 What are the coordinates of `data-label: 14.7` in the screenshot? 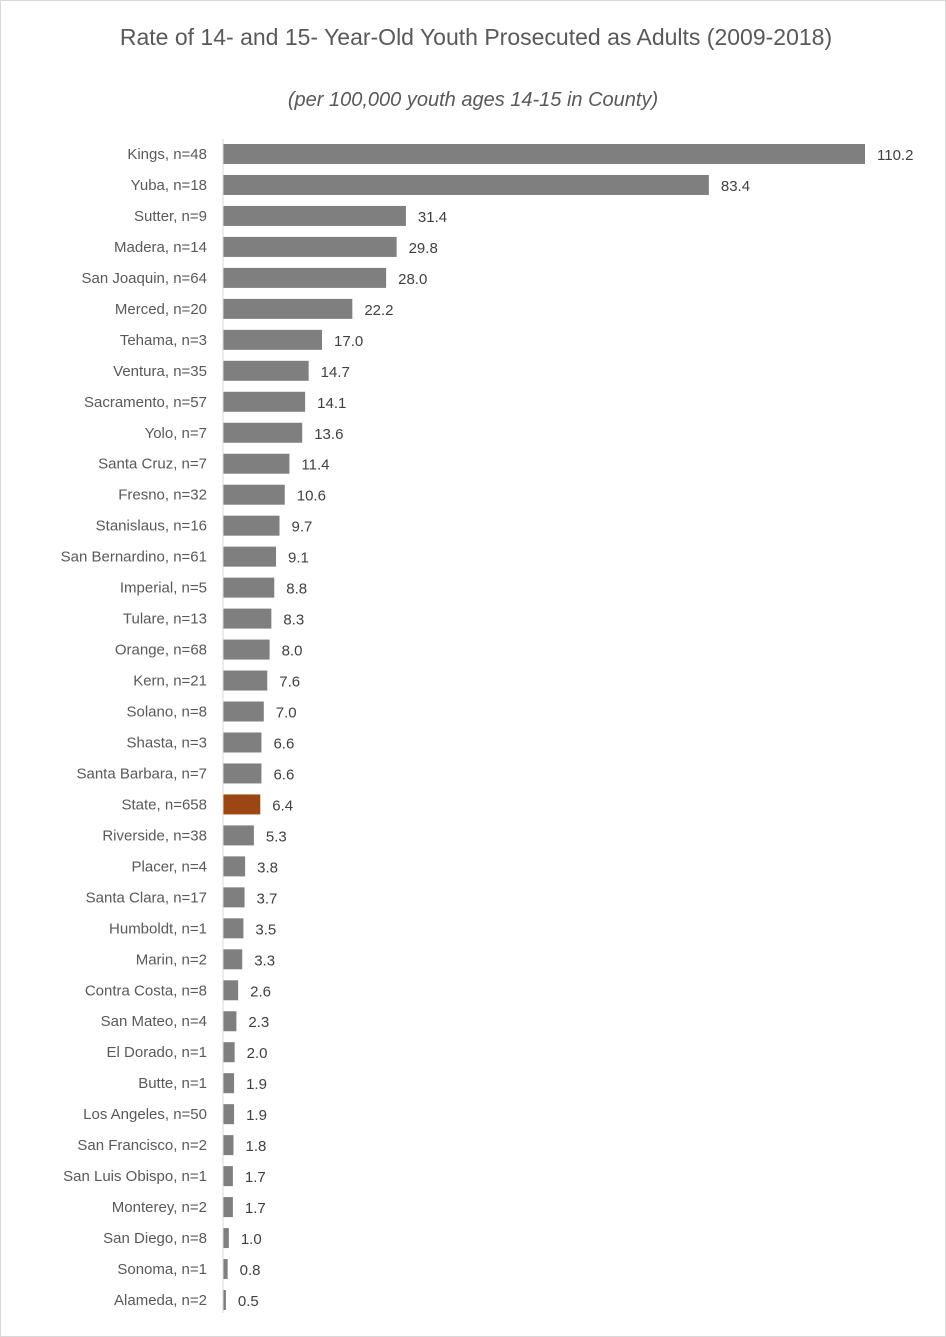 It's located at (335, 372).